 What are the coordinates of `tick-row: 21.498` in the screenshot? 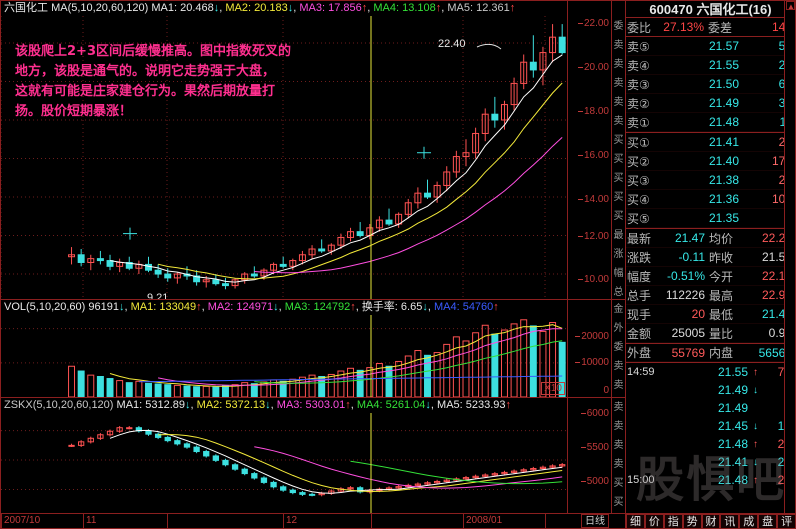 It's located at (710, 408).